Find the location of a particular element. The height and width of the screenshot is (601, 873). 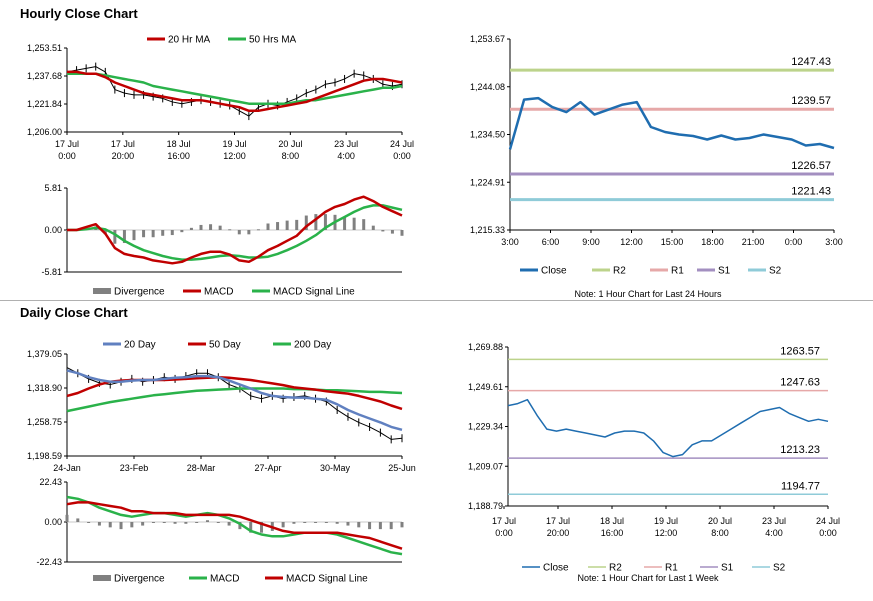

daily-price-ytick-label: 1,198.59 is located at coordinates (44, 456).